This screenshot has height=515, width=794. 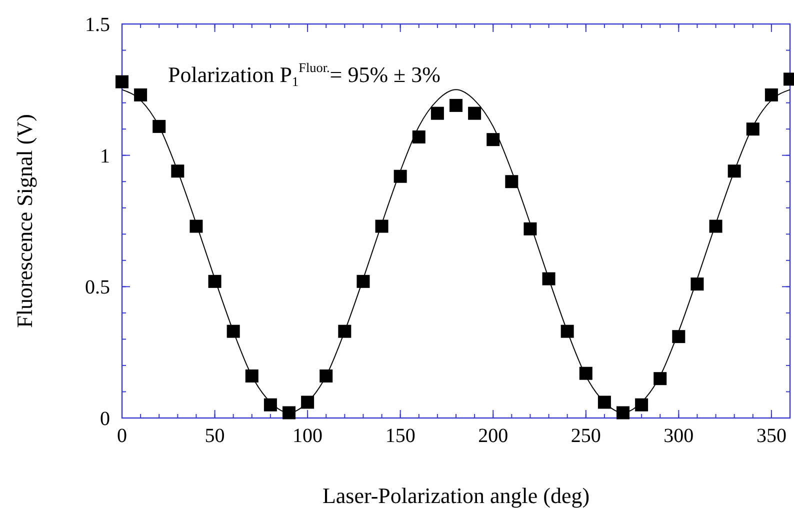 I want to click on x-tick-label: 250, so click(x=585, y=436).